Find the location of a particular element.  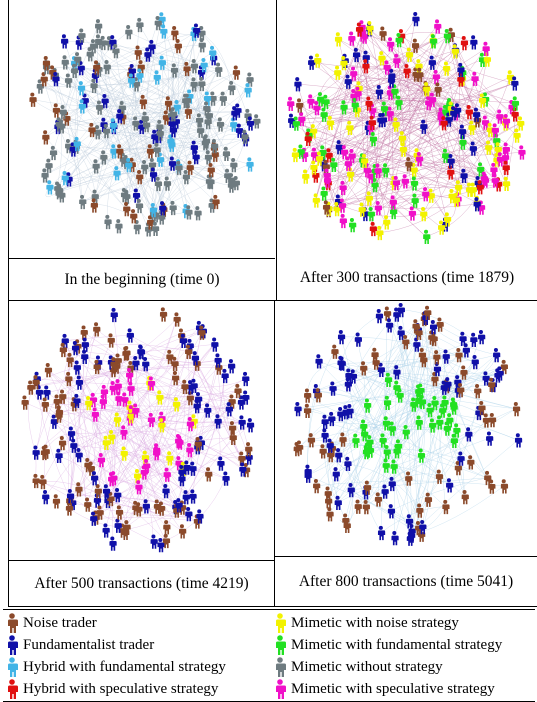

trader-node-hybrid-speculative is located at coordinates (373, 229).